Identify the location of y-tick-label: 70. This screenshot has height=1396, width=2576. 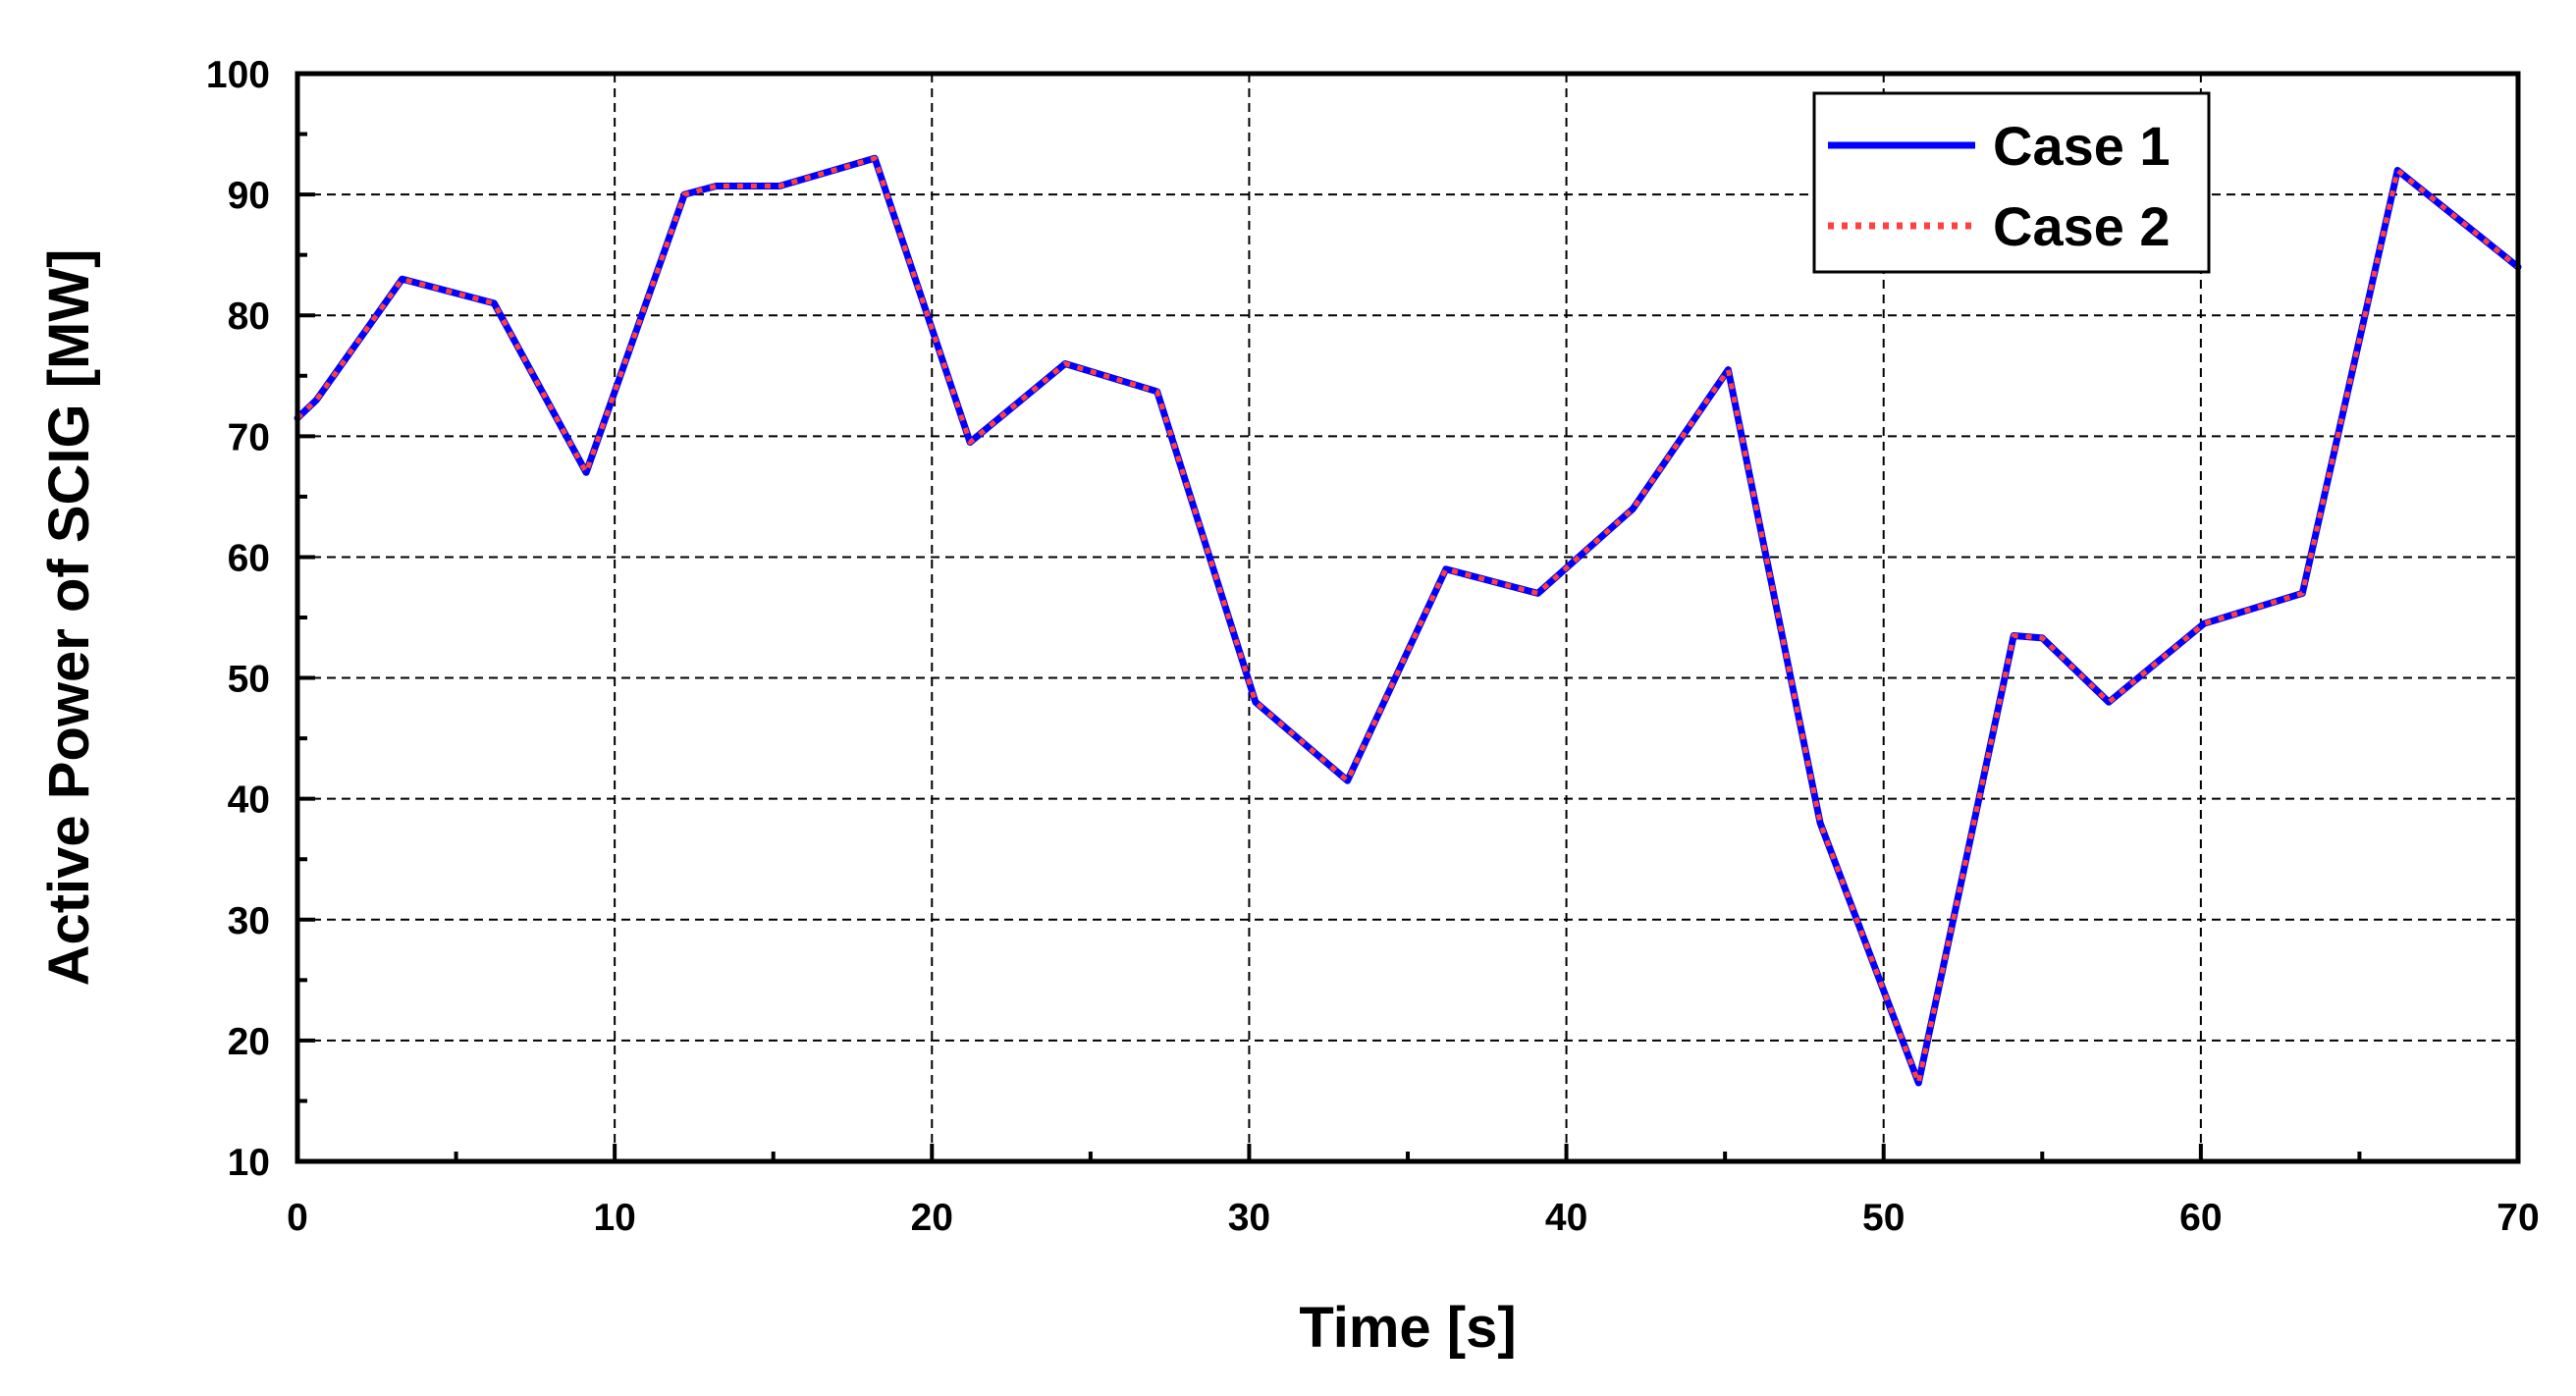
(249, 437).